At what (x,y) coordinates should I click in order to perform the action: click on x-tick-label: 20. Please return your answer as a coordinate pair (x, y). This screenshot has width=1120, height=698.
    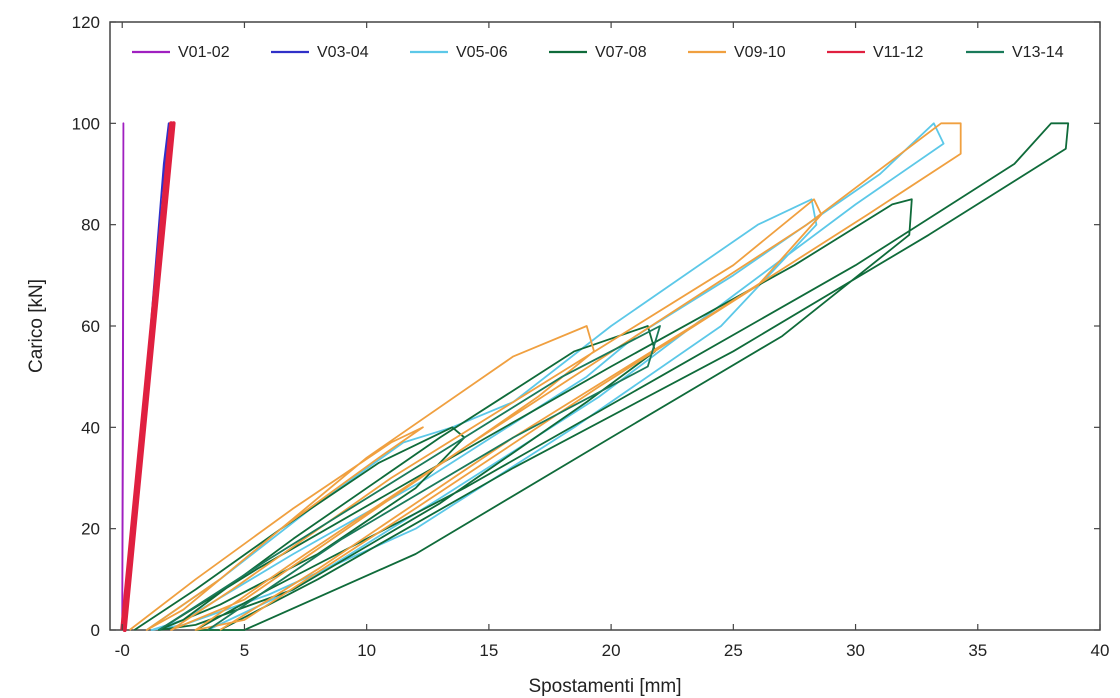
    Looking at the image, I should click on (611, 650).